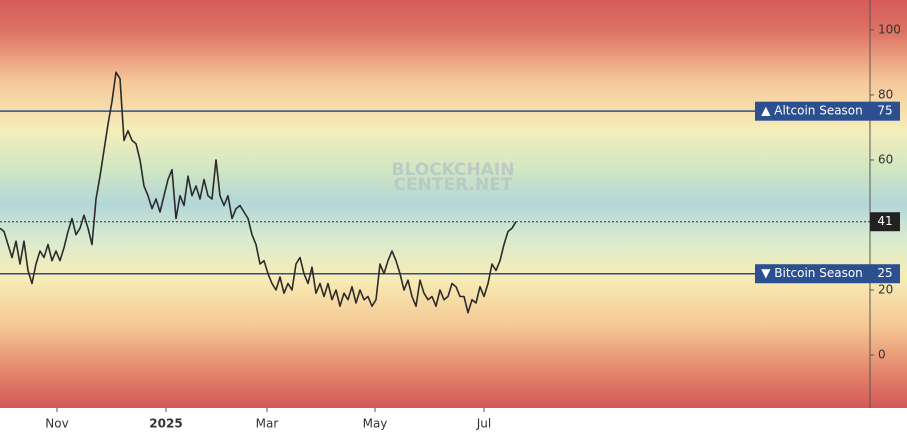 Image resolution: width=907 pixels, height=441 pixels. What do you see at coordinates (885, 289) in the screenshot?
I see `y-tick-label: 20` at bounding box center [885, 289].